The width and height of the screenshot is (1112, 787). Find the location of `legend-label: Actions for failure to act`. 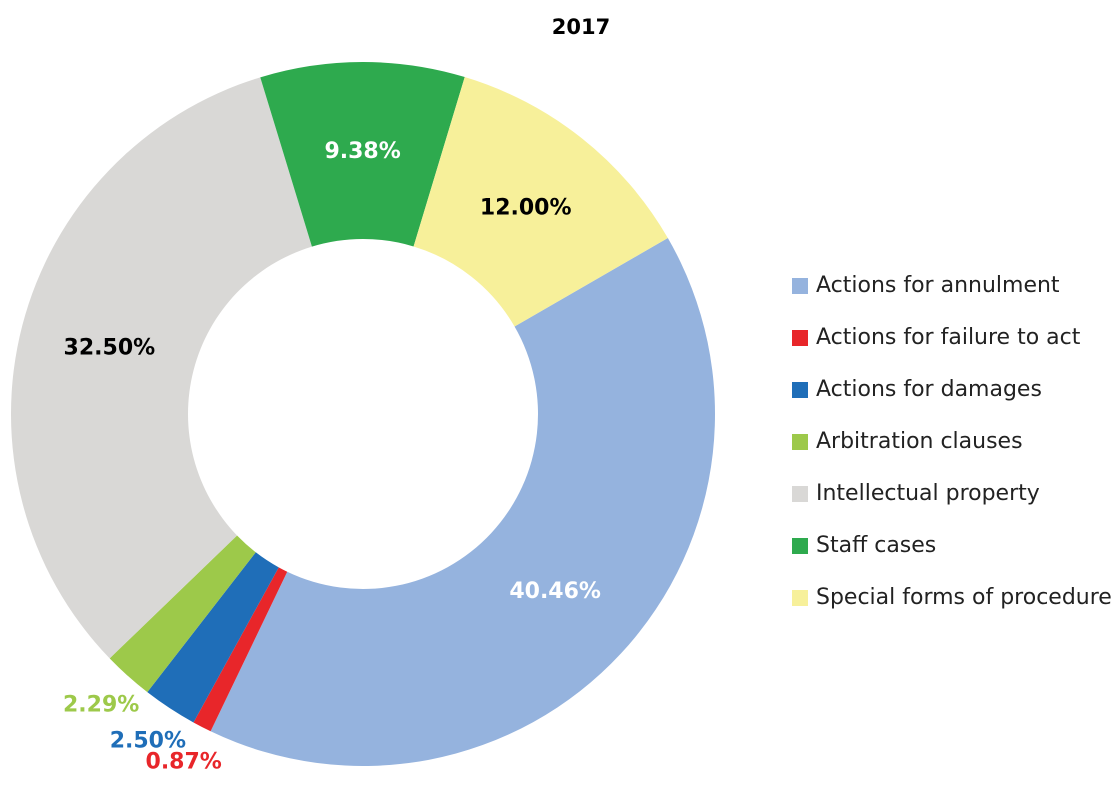

legend-label: Actions for failure to act is located at coordinates (948, 337).